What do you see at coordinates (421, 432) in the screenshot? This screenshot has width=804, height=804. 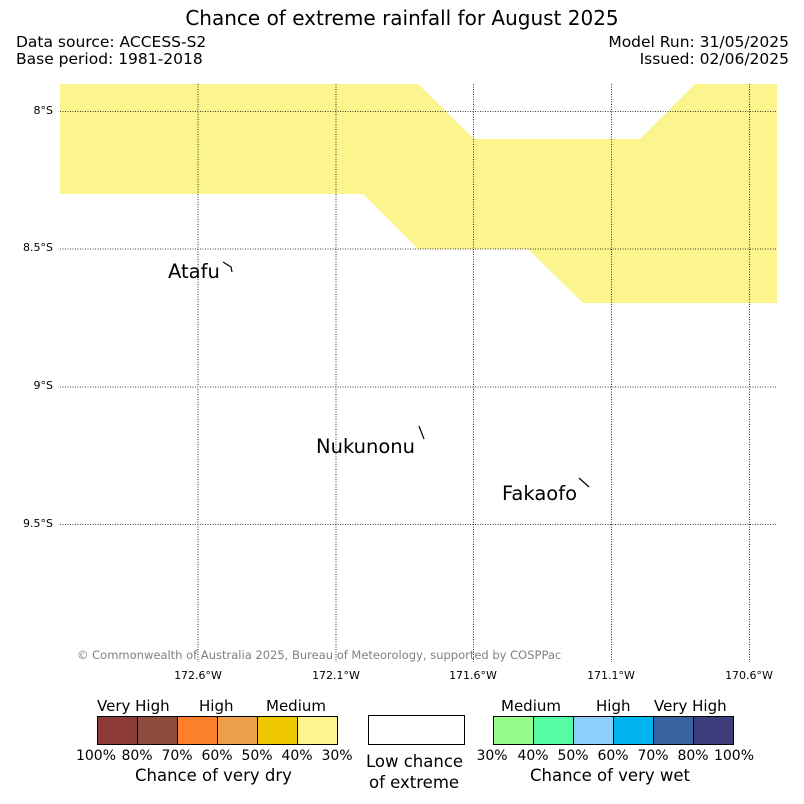 I see `nukunonu-coastline` at bounding box center [421, 432].